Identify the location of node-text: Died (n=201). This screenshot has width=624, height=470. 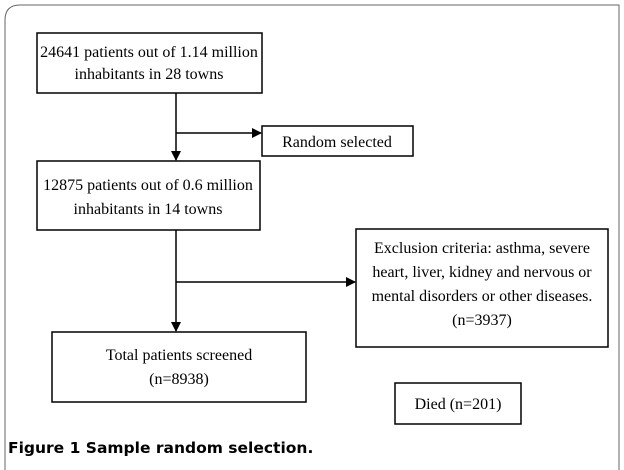
(458, 404).